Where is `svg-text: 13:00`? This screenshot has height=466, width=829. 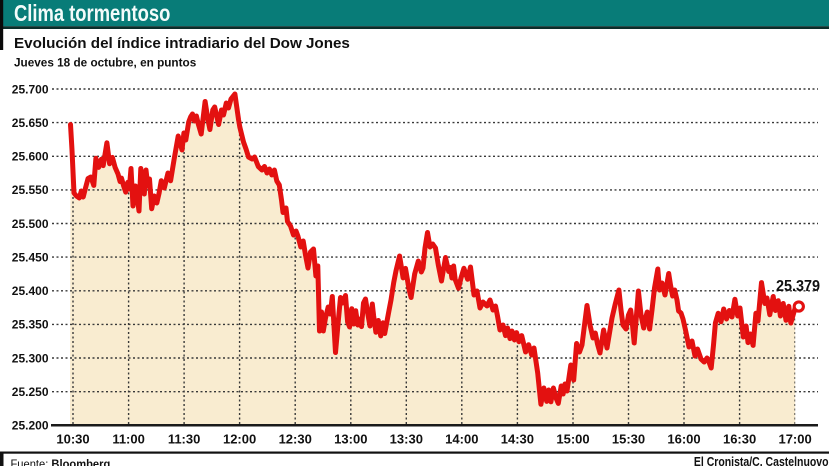
svg-text: 13:00 is located at coordinates (350, 439).